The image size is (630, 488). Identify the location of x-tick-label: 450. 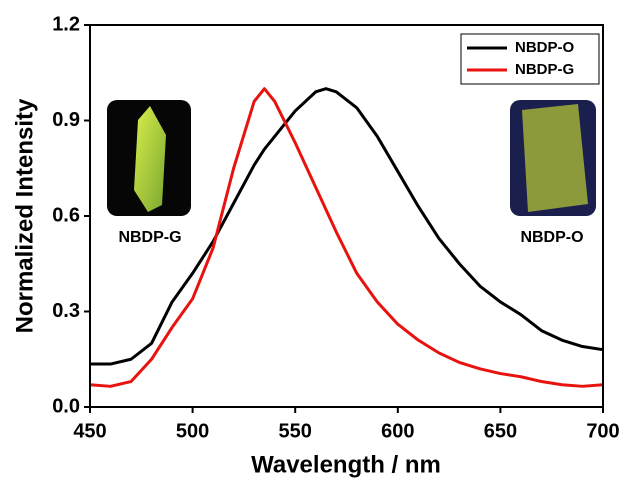
(89, 431).